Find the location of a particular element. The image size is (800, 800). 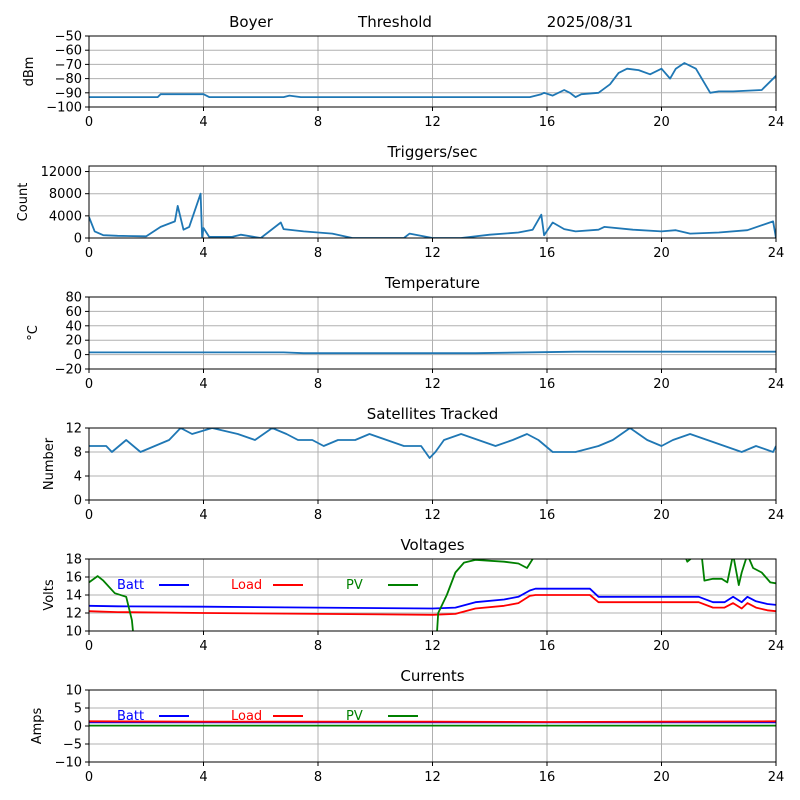

y-tick-label: 14 is located at coordinates (73, 596).